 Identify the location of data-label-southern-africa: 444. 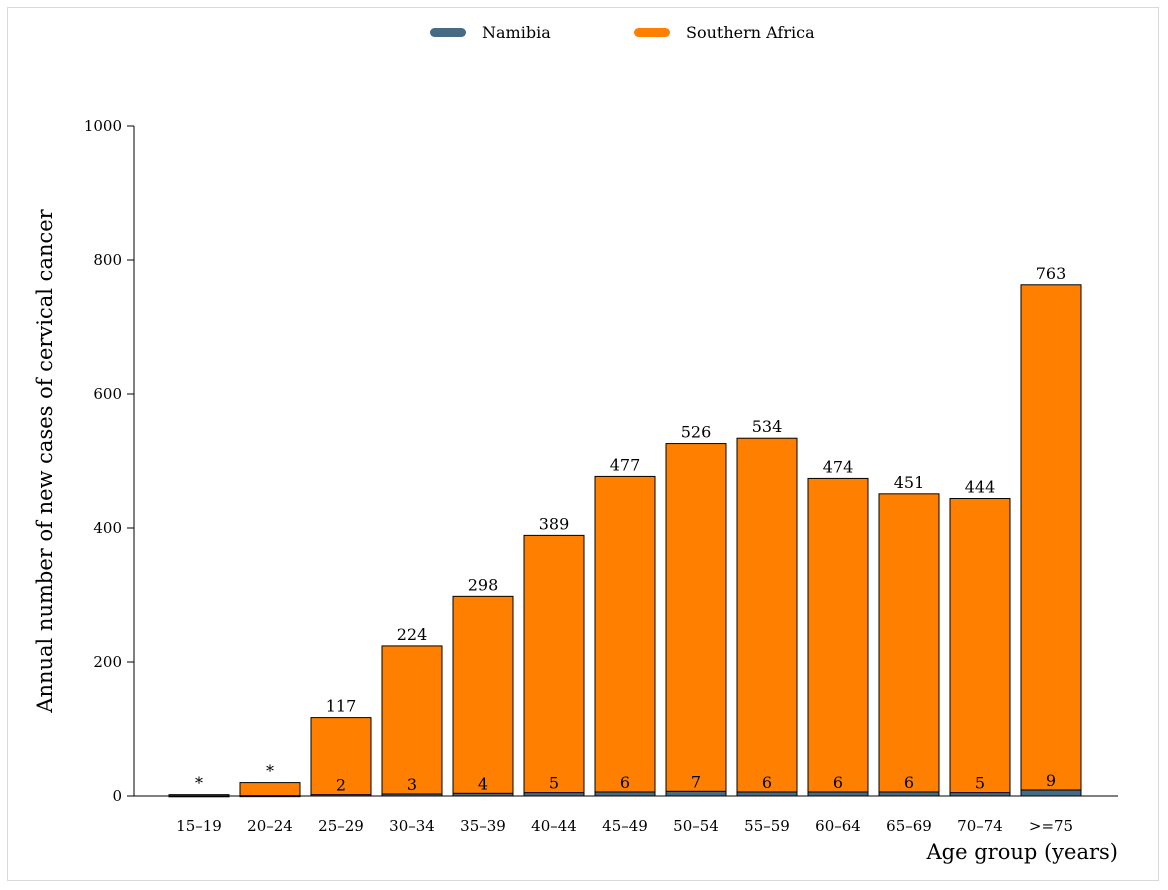
(980, 487).